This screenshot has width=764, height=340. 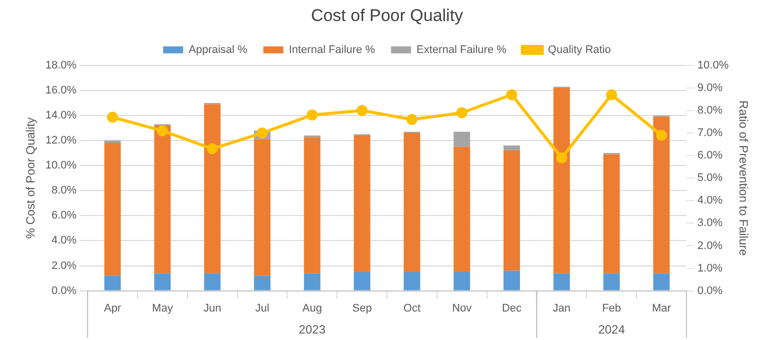 What do you see at coordinates (710, 110) in the screenshot?
I see `y2-tick-label: 8.0%` at bounding box center [710, 110].